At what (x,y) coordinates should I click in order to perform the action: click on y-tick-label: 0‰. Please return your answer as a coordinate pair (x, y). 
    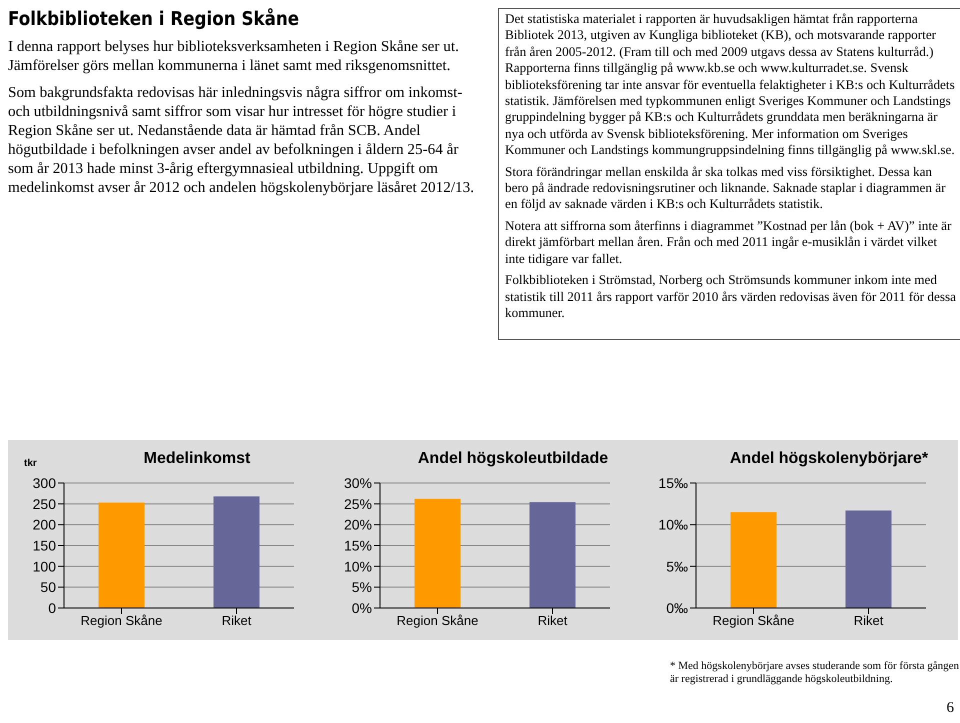
    Looking at the image, I should click on (677, 608).